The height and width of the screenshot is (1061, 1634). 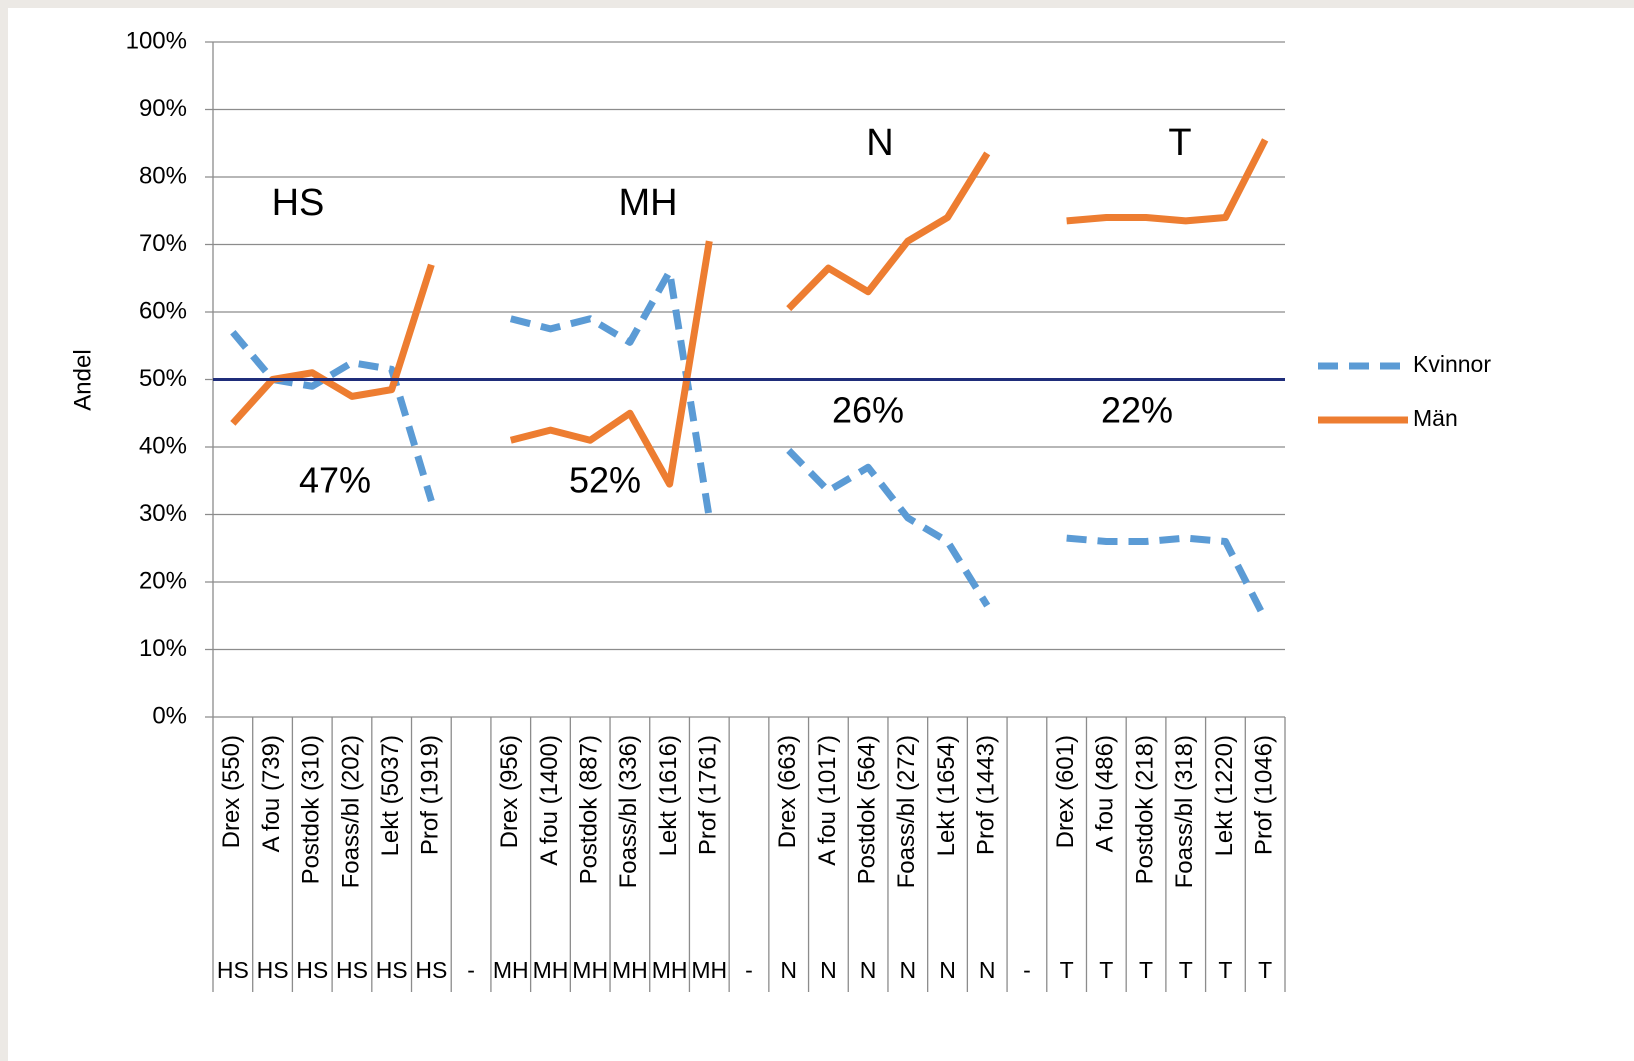 What do you see at coordinates (163, 648) in the screenshot?
I see `y-tick-label: 10%` at bounding box center [163, 648].